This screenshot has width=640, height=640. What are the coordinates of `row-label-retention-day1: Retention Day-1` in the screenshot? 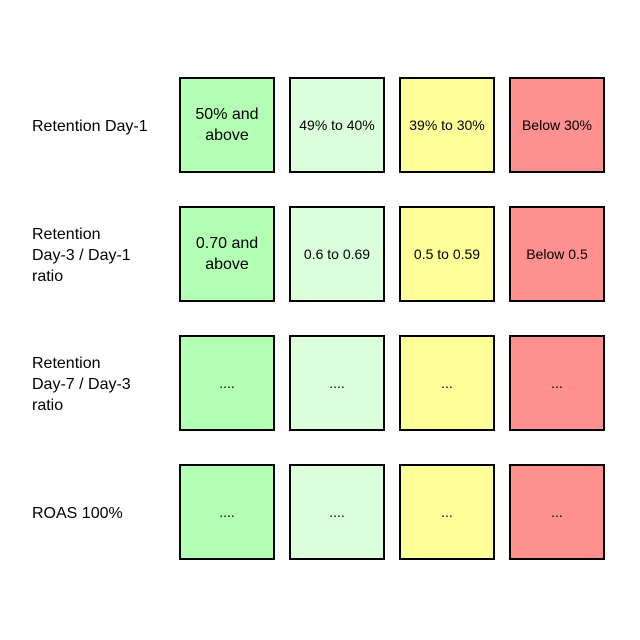 It's located at (90, 126).